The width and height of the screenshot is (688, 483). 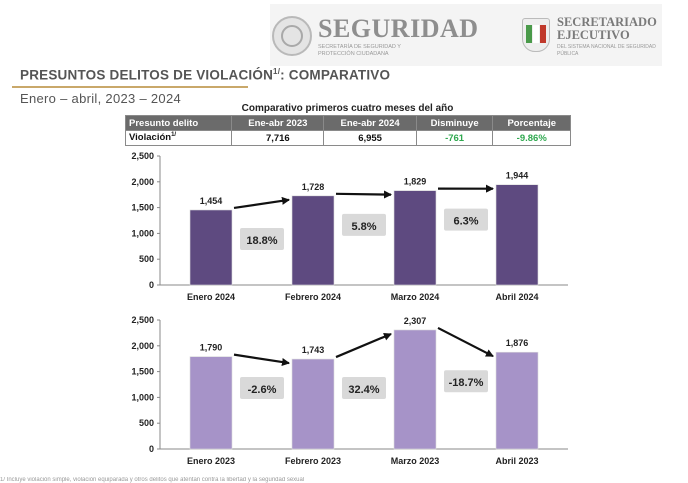 I want to click on change-label: -2.6%, so click(x=262, y=390).